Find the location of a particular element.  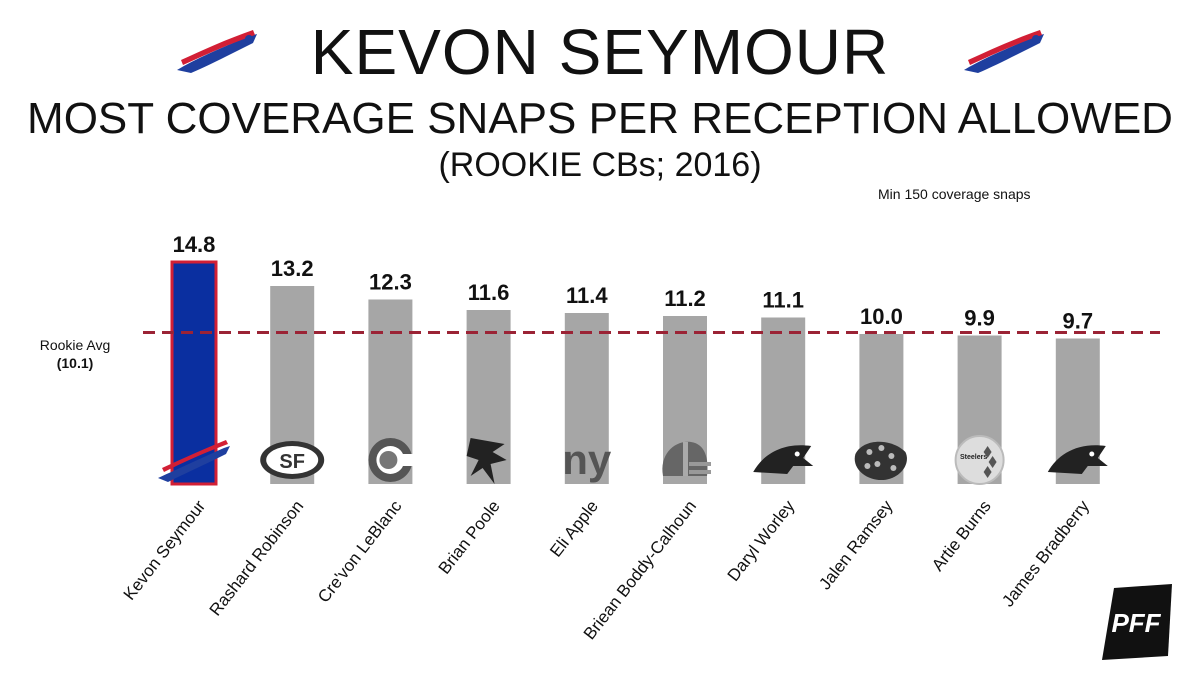

svg-text: SF is located at coordinates (292, 462).